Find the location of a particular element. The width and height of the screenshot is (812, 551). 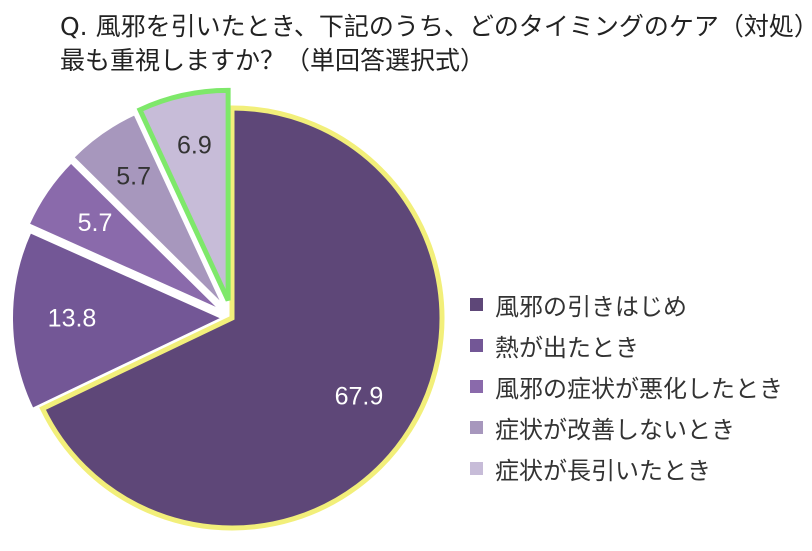

slice-netsu-ga-deta-toki is located at coordinates (118, 320).